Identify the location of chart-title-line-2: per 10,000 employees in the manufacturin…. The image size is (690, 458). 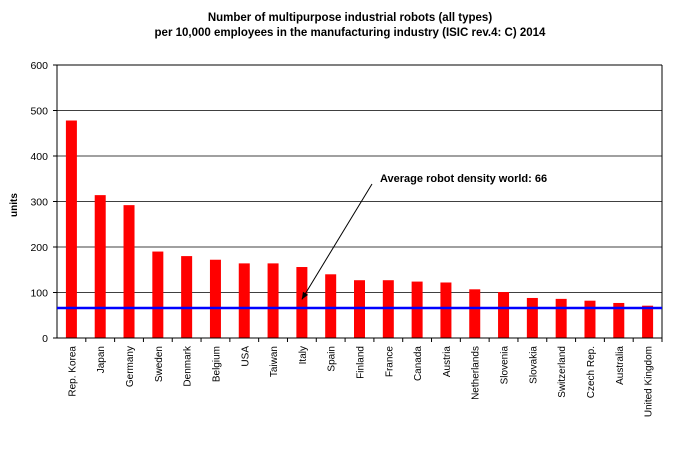
(351, 33).